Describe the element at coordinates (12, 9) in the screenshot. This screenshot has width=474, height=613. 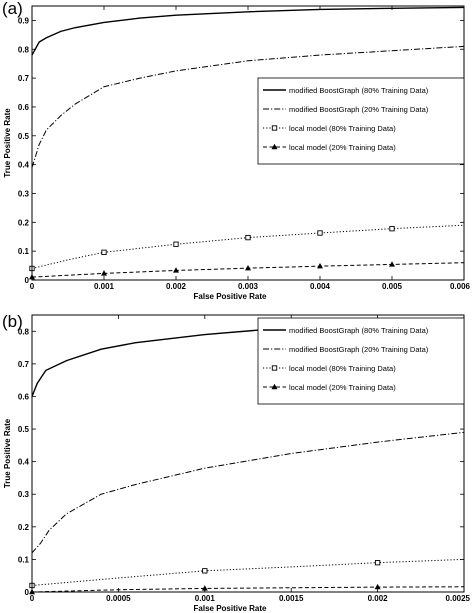
I see `panel-label: (a)` at that location.